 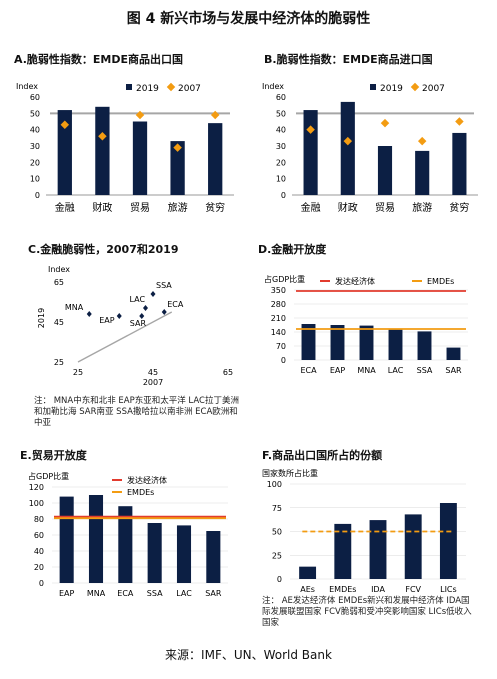 I want to click on y-axis-label: Index, so click(x=273, y=86).